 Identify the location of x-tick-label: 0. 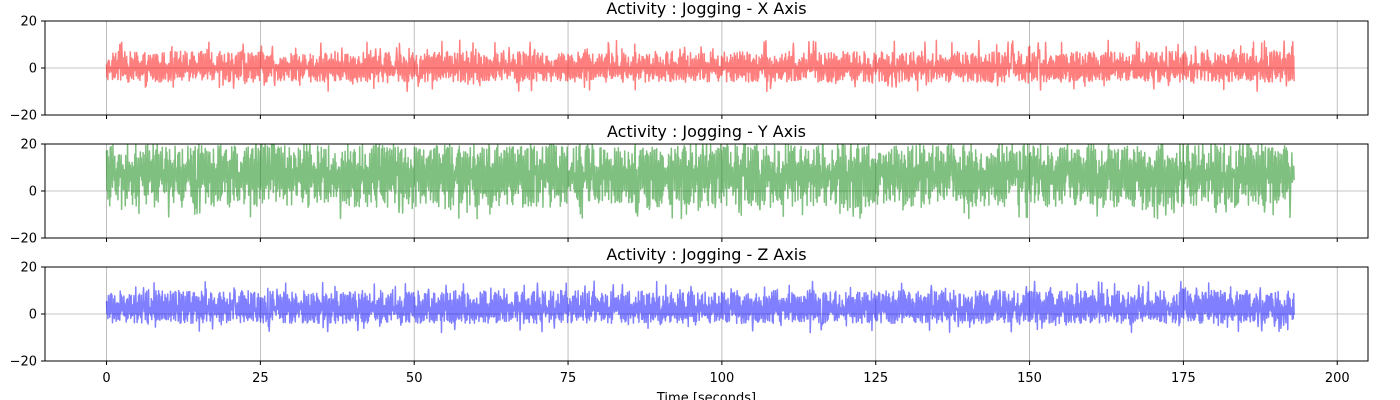
(106, 378).